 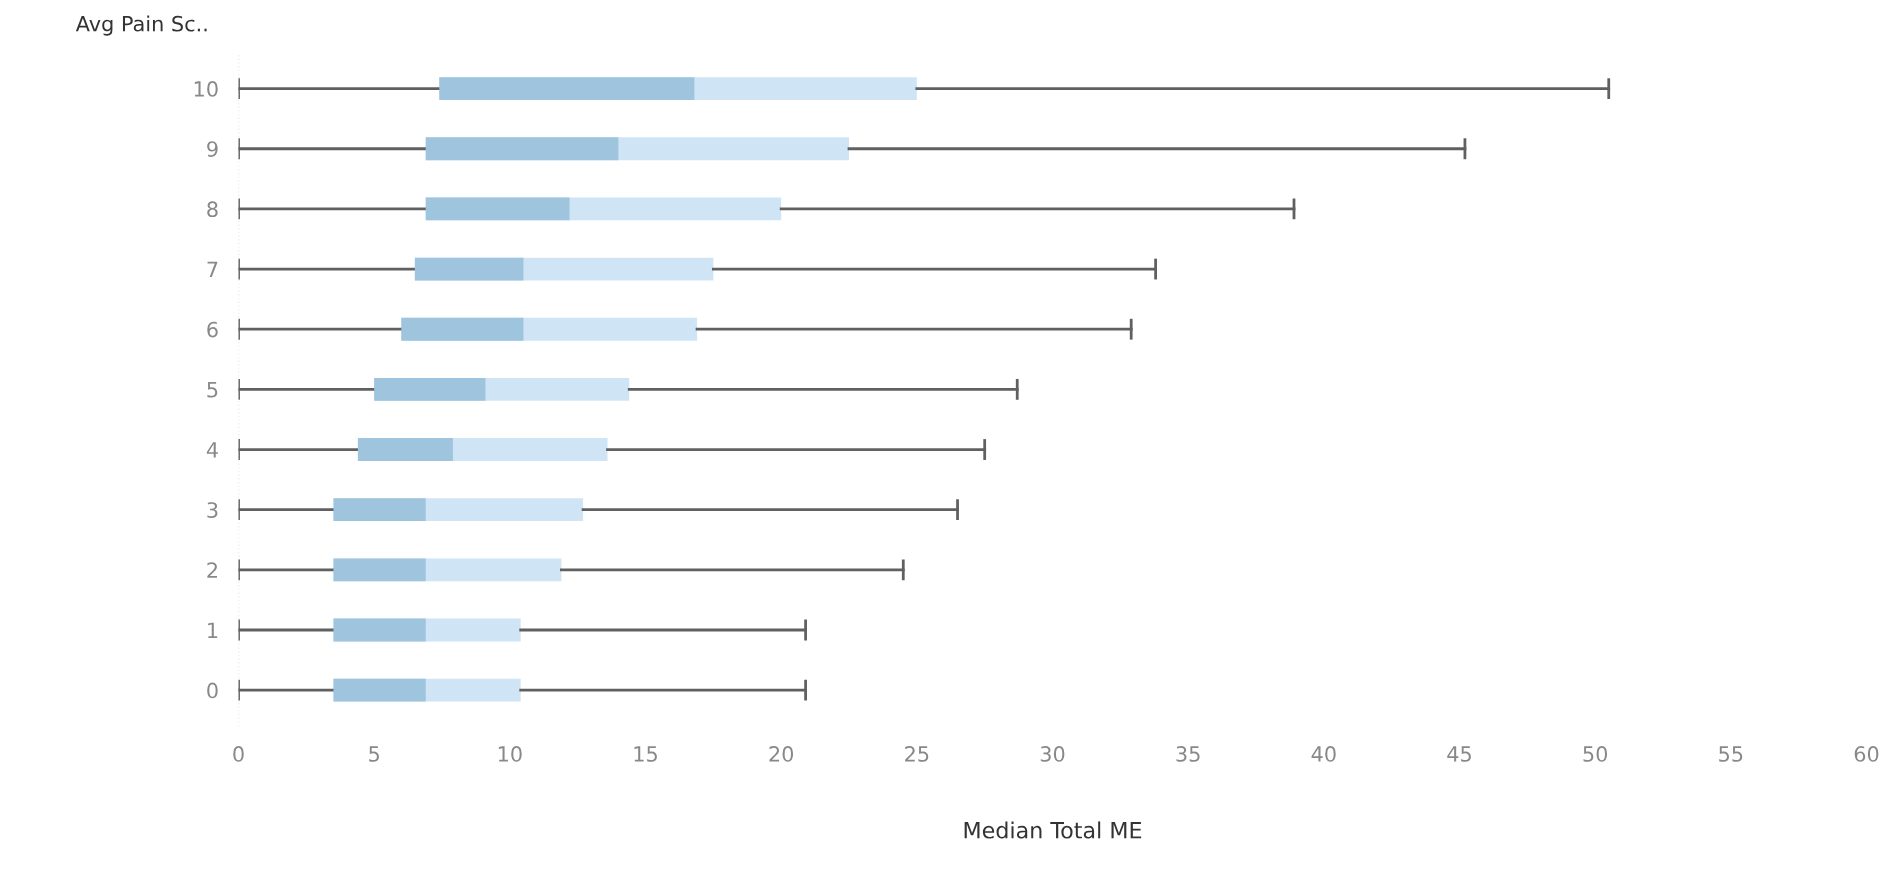 I want to click on y-tick-label: 10, so click(x=206, y=89).